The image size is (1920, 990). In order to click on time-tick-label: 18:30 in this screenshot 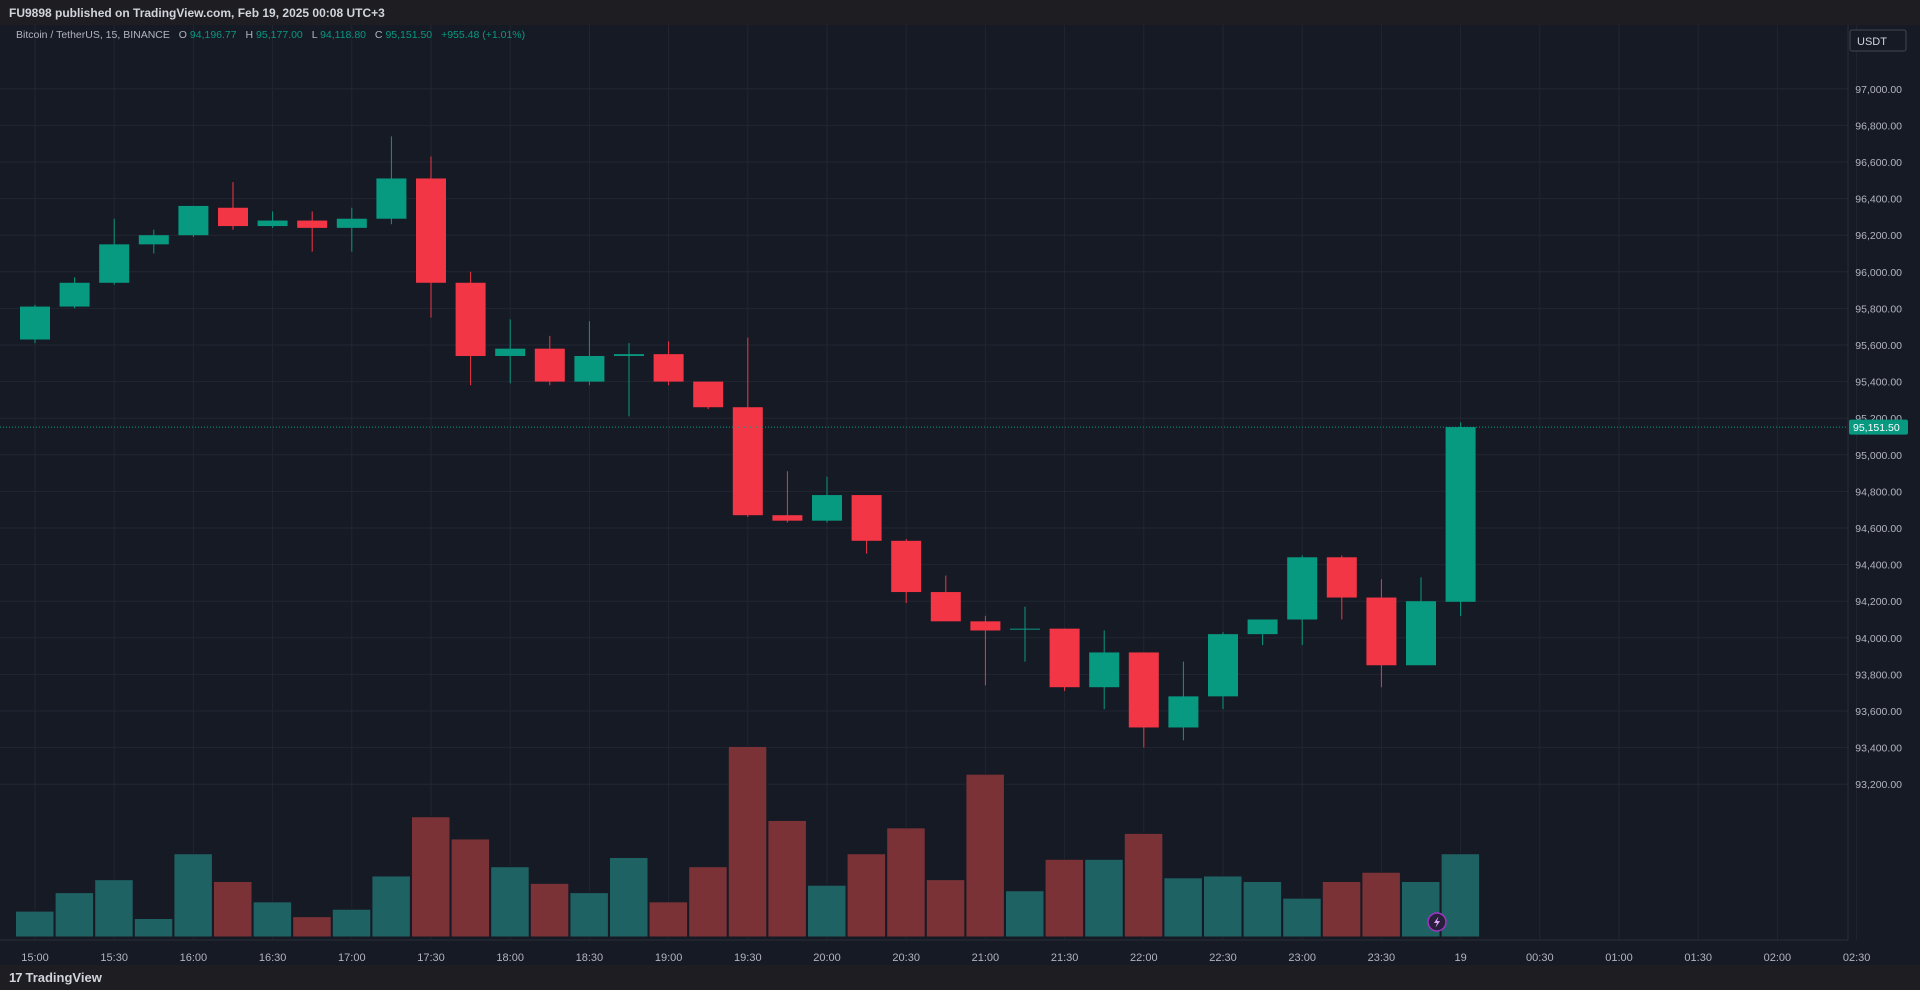, I will do `click(590, 958)`.